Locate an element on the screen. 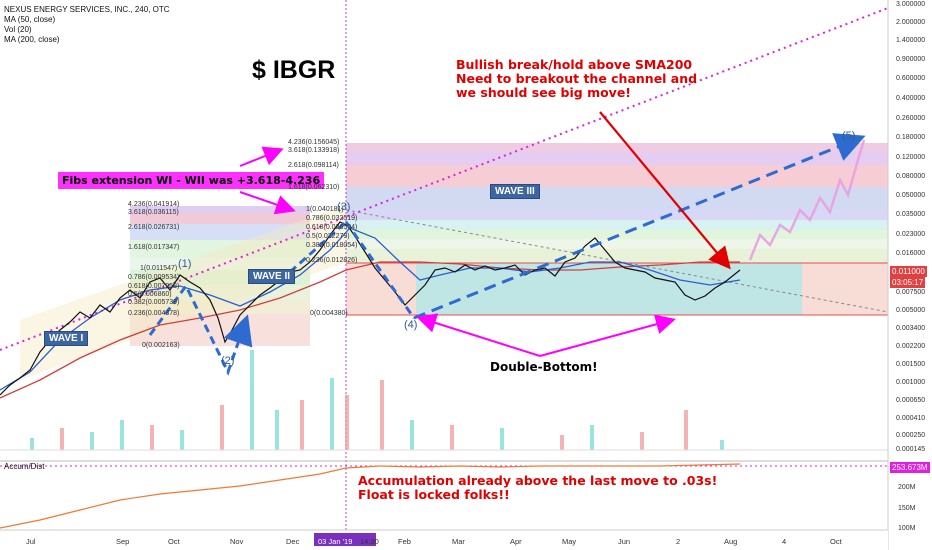 This screenshot has height=550, width=932. fib-left-label: 4.236(0.041914) is located at coordinates (154, 204).